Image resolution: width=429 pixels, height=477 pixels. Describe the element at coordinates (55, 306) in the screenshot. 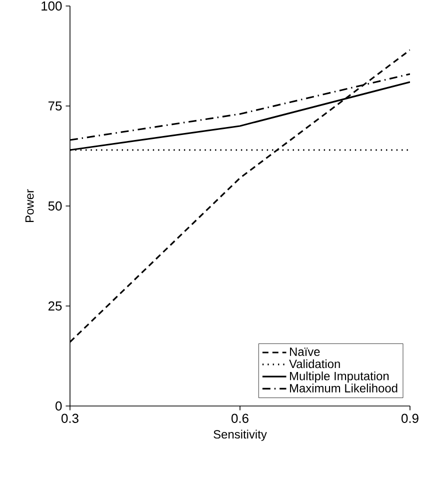

I see `y-tick-label: 25` at that location.